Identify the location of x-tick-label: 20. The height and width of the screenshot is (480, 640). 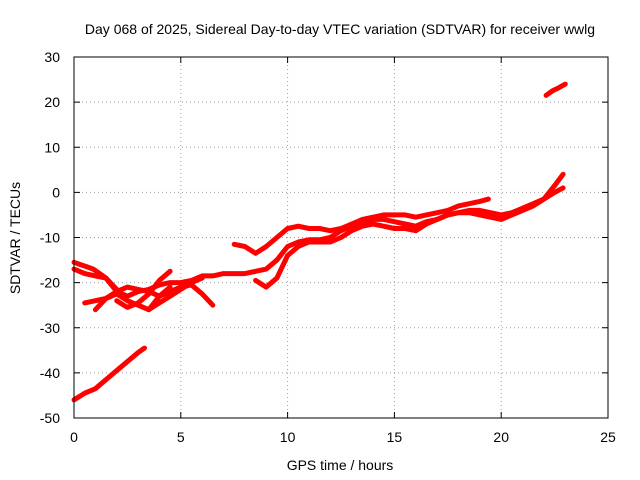
(501, 437).